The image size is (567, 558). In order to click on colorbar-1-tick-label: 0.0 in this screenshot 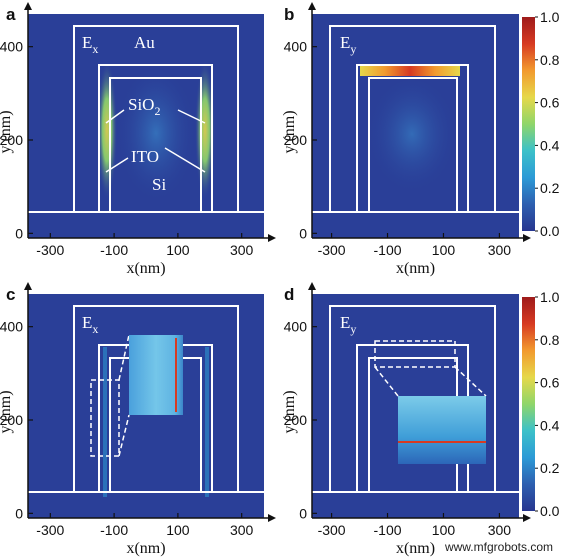, I will do `click(550, 511)`.